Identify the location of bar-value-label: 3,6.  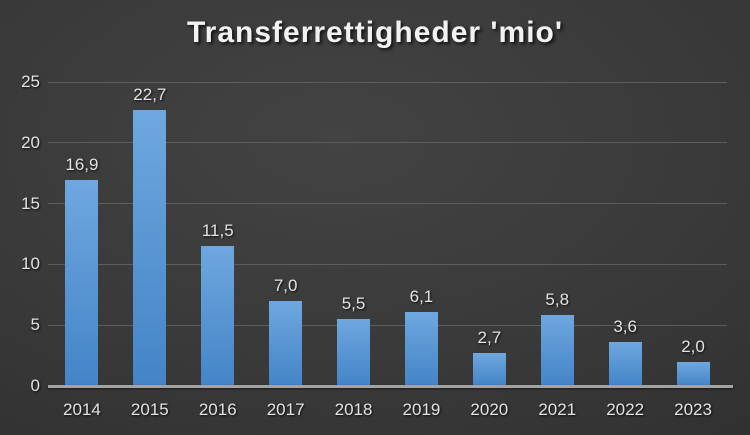
(625, 327).